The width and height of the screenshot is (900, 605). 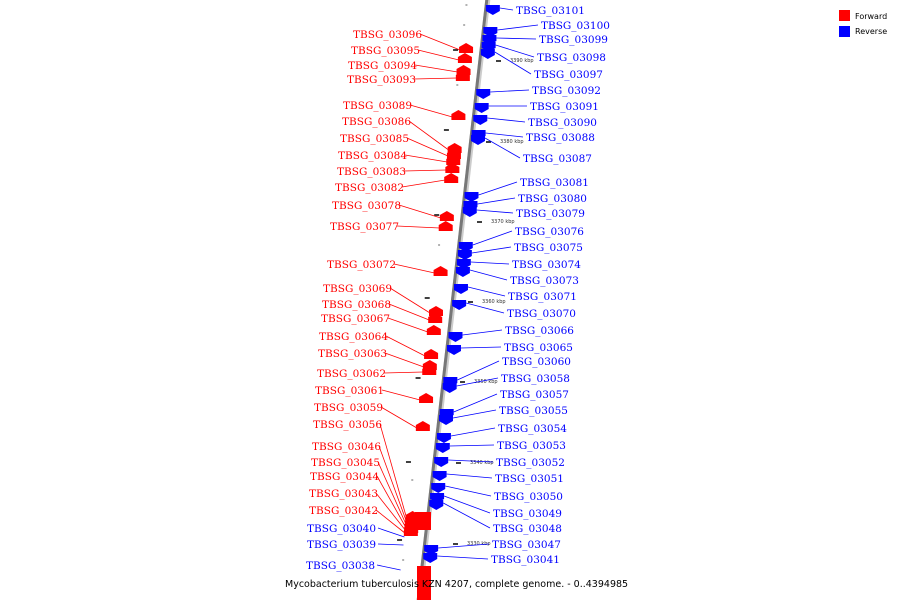 I want to click on gene-label: TBSG_03053, so click(x=531, y=446).